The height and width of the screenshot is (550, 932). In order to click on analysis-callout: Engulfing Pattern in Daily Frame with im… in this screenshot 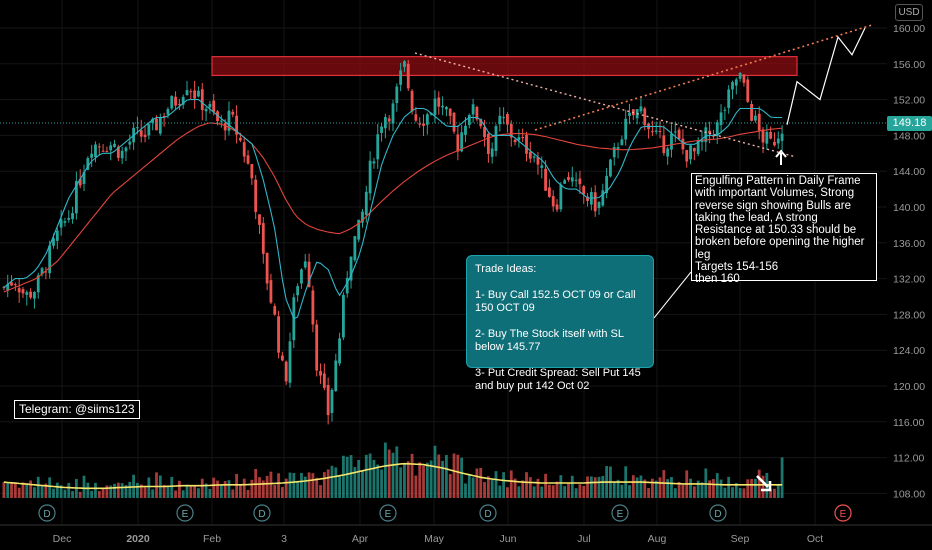, I will do `click(784, 229)`.